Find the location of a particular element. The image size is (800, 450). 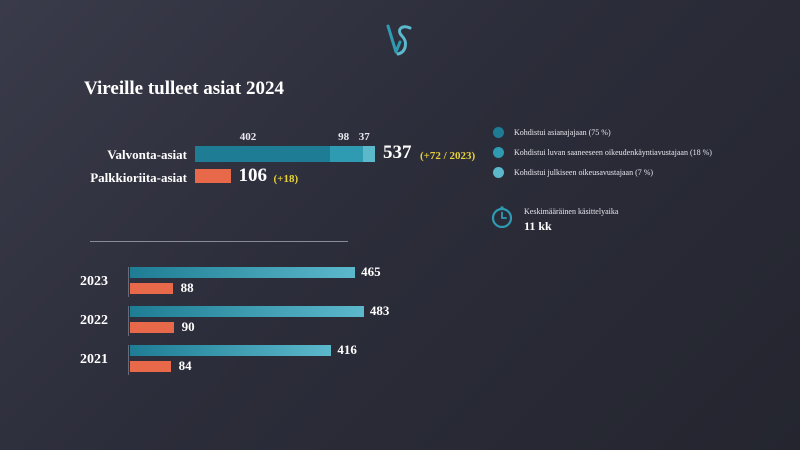

clock-icon is located at coordinates (502, 217).